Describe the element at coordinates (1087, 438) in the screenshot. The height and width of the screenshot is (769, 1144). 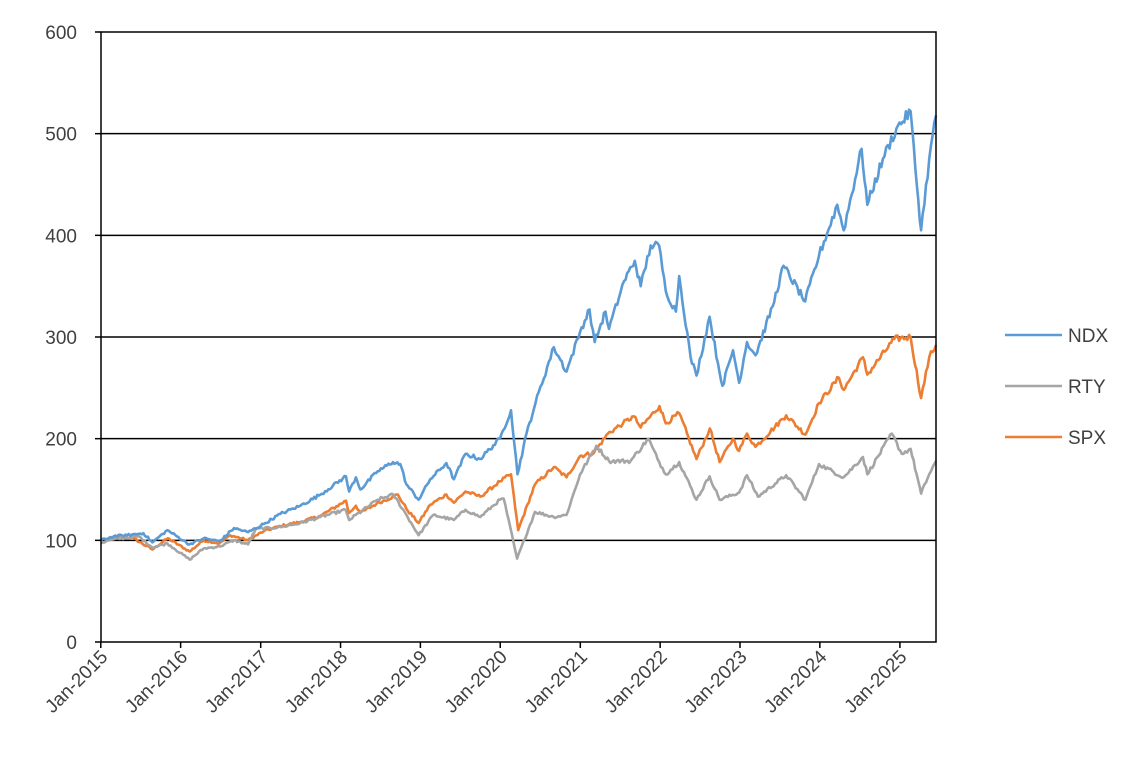
I see `legend-label-spx: SPX` at that location.